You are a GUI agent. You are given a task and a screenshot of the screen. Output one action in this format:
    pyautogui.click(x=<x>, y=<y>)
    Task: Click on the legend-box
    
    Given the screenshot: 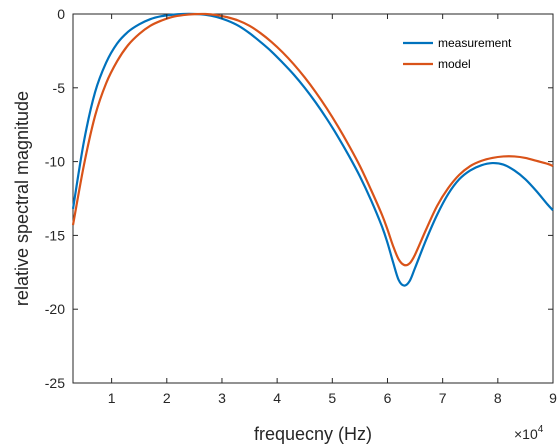 What is the action you would take?
    pyautogui.click(x=472, y=51)
    